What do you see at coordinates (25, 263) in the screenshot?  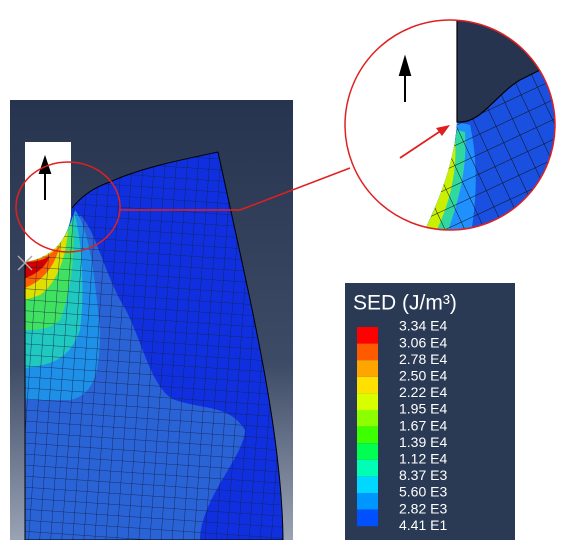 I see `node-marker` at bounding box center [25, 263].